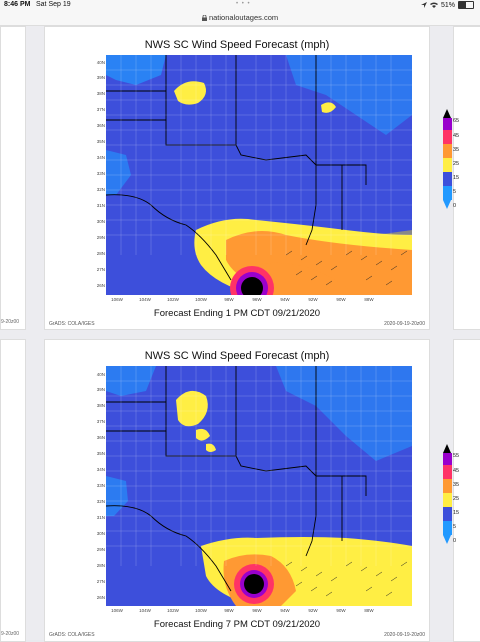 The height and width of the screenshot is (642, 480). Describe the element at coordinates (13, 490) in the screenshot. I see `prev-slide-2: 9-20z00` at that location.